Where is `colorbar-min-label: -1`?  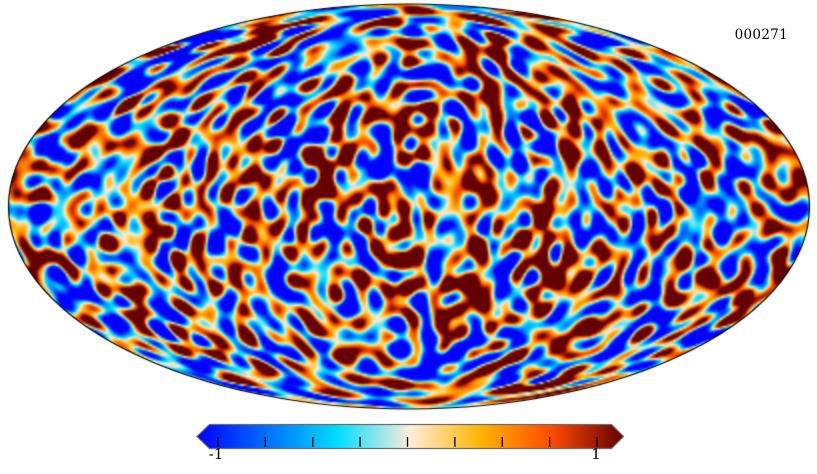 colorbar-min-label: -1 is located at coordinates (216, 454).